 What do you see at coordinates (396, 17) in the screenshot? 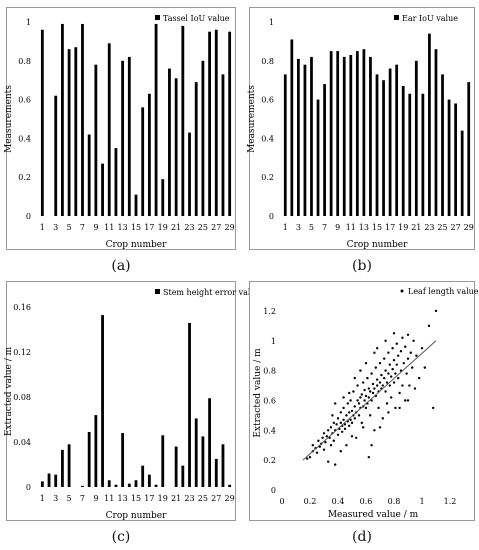
I see `legend-swatch-b` at bounding box center [396, 17].